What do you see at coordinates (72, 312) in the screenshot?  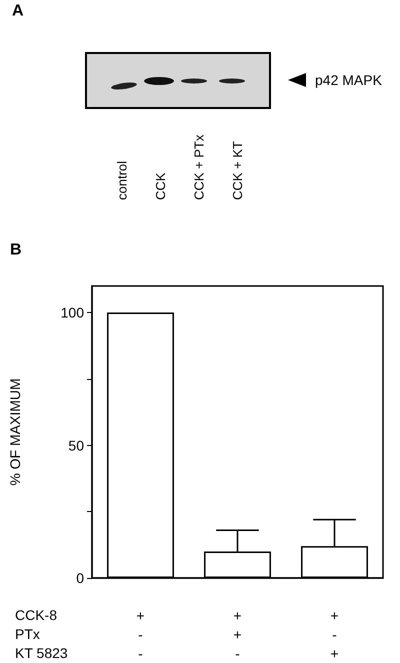 I see `y-tick-label: 100` at bounding box center [72, 312].